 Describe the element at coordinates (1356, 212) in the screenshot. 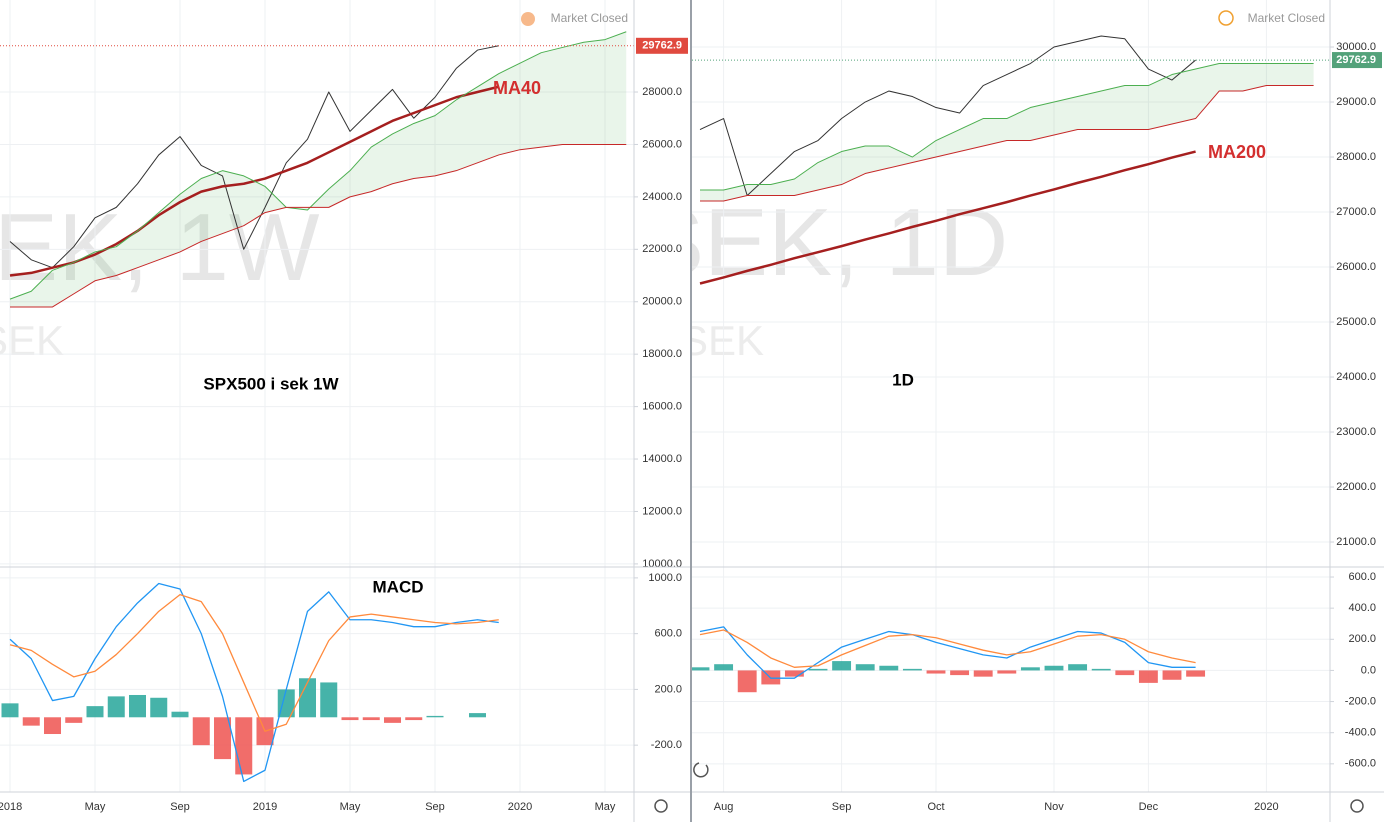

I see `y-tick-label: 27000.0` at that location.